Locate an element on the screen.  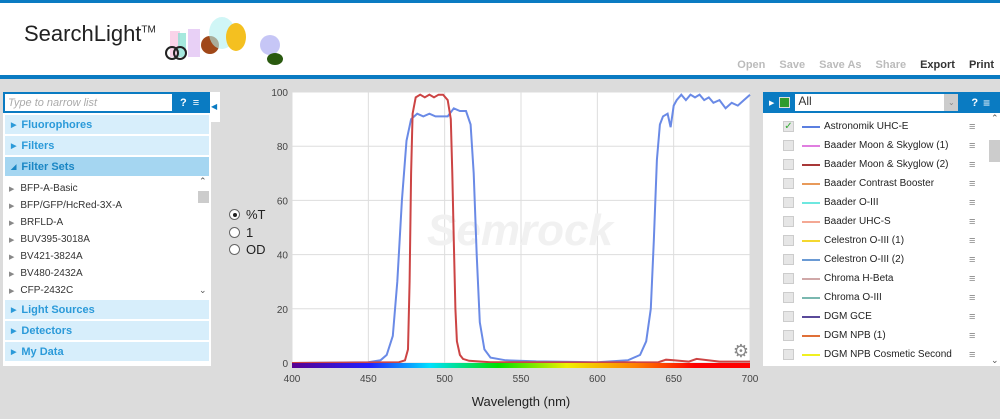
filter-list-item: Baader Contrast Booster ≡ is located at coordinates (881, 183).